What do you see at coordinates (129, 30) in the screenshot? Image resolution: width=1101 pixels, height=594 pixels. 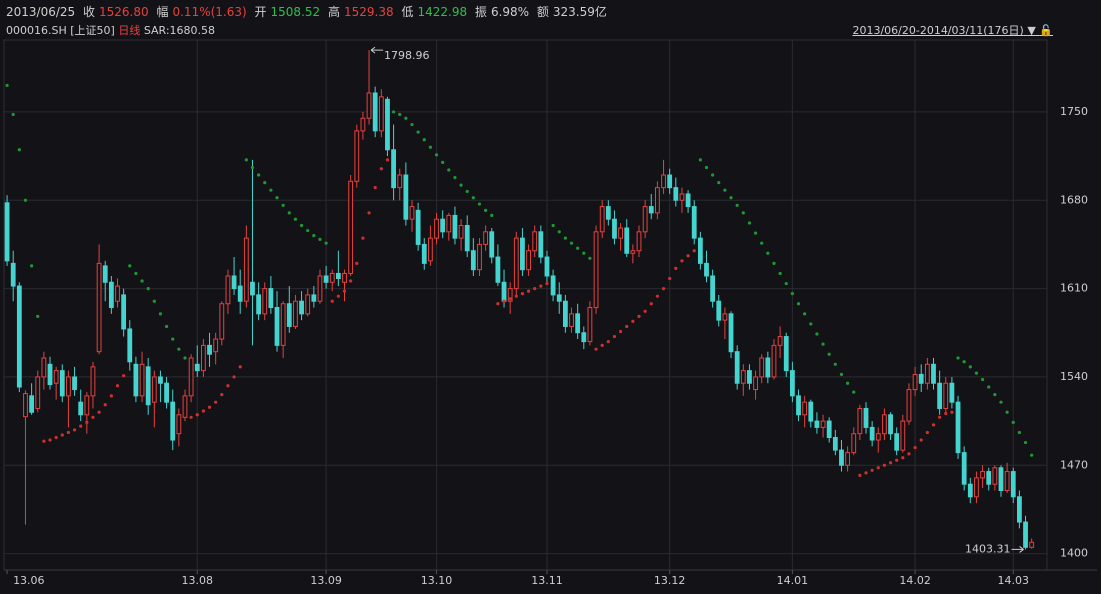 I see `period: 日线` at bounding box center [129, 30].